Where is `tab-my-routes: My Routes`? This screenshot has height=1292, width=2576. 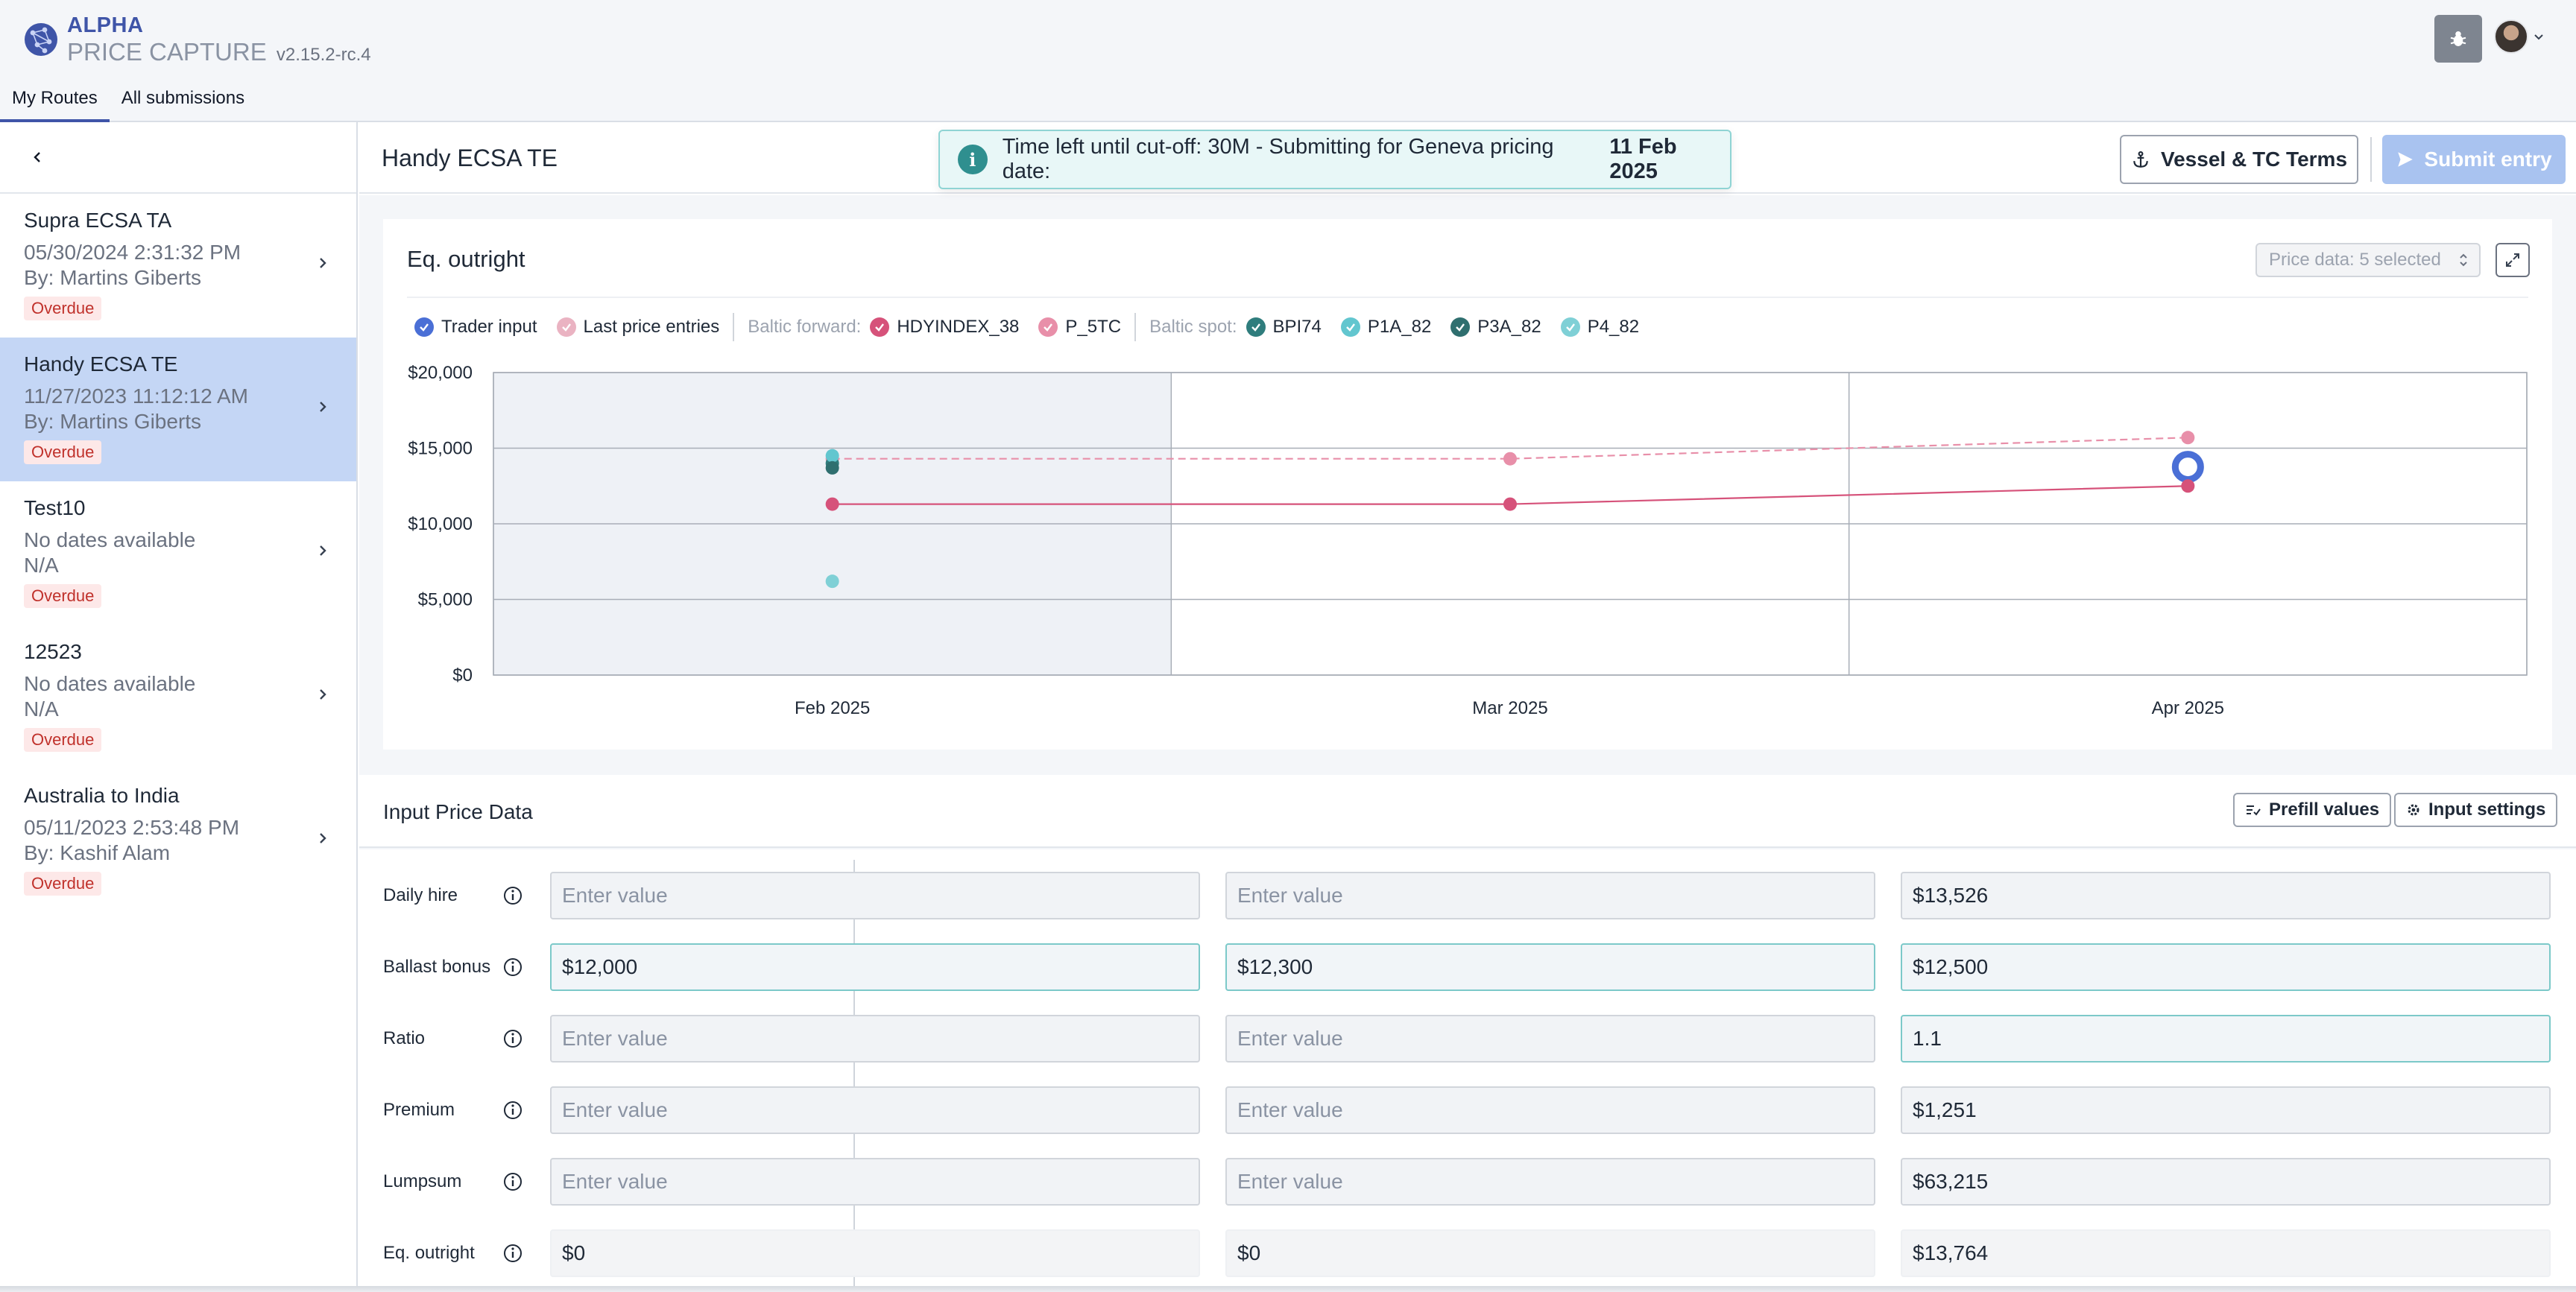
tab-my-routes: My Routes is located at coordinates (55, 99).